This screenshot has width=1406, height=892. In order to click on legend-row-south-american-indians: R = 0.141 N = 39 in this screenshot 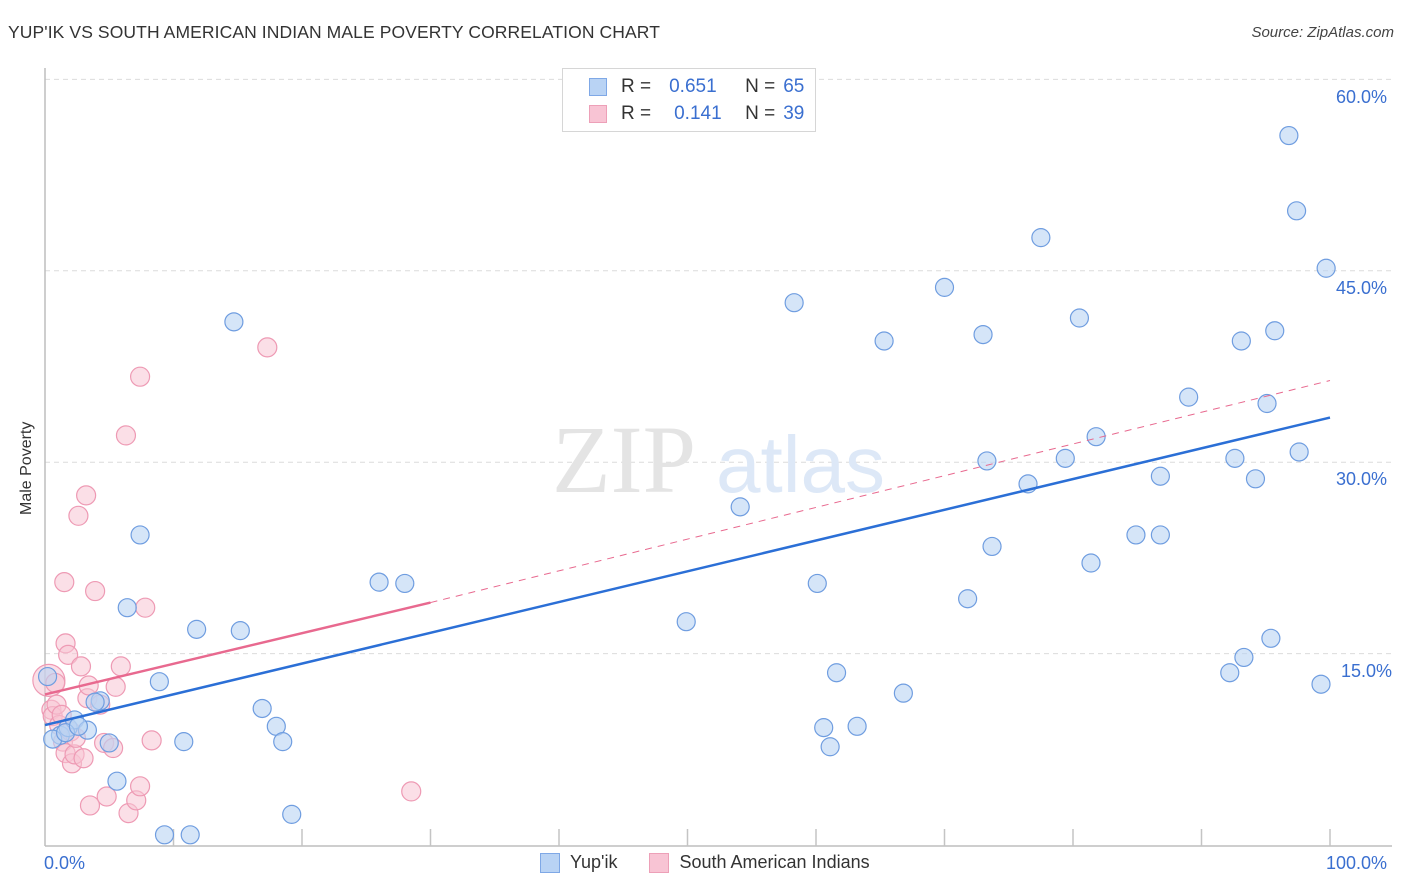, I will do `click(696, 114)`.